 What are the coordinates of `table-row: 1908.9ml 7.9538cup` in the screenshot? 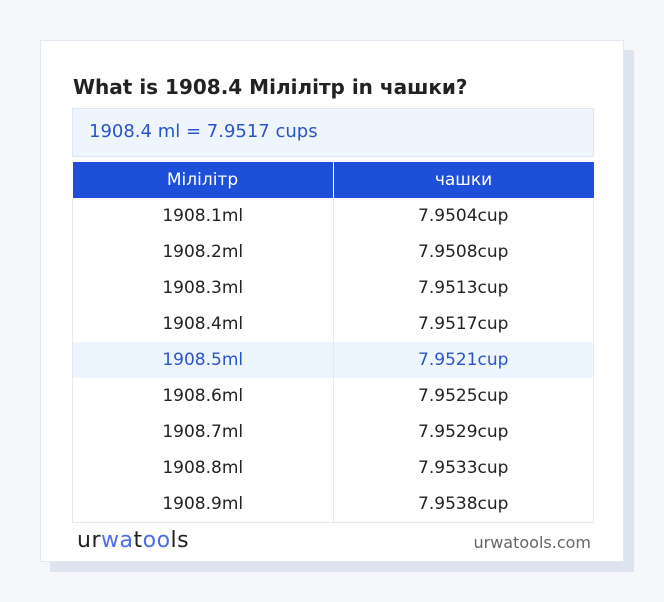 It's located at (333, 504).